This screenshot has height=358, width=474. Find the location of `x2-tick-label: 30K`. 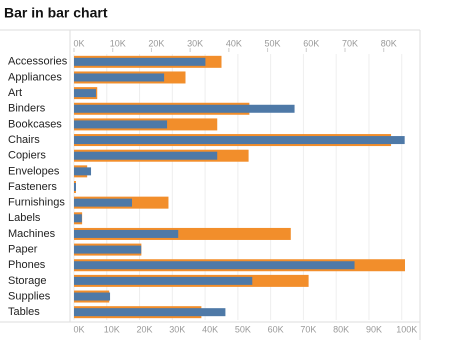

x2-tick-label: 30K is located at coordinates (195, 43).